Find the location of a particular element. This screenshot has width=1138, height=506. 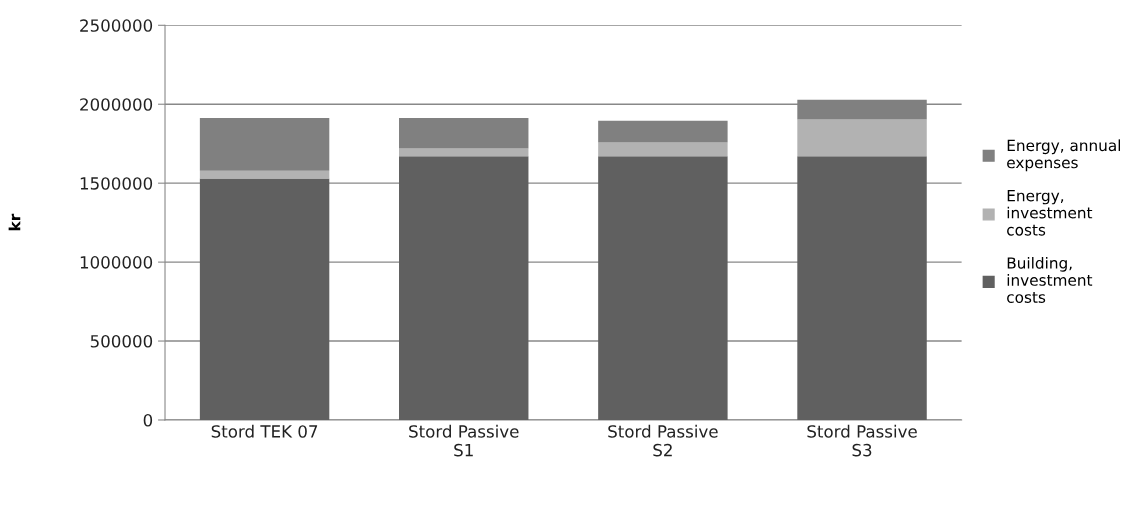

y-tick-label: 2000000 is located at coordinates (116, 104).